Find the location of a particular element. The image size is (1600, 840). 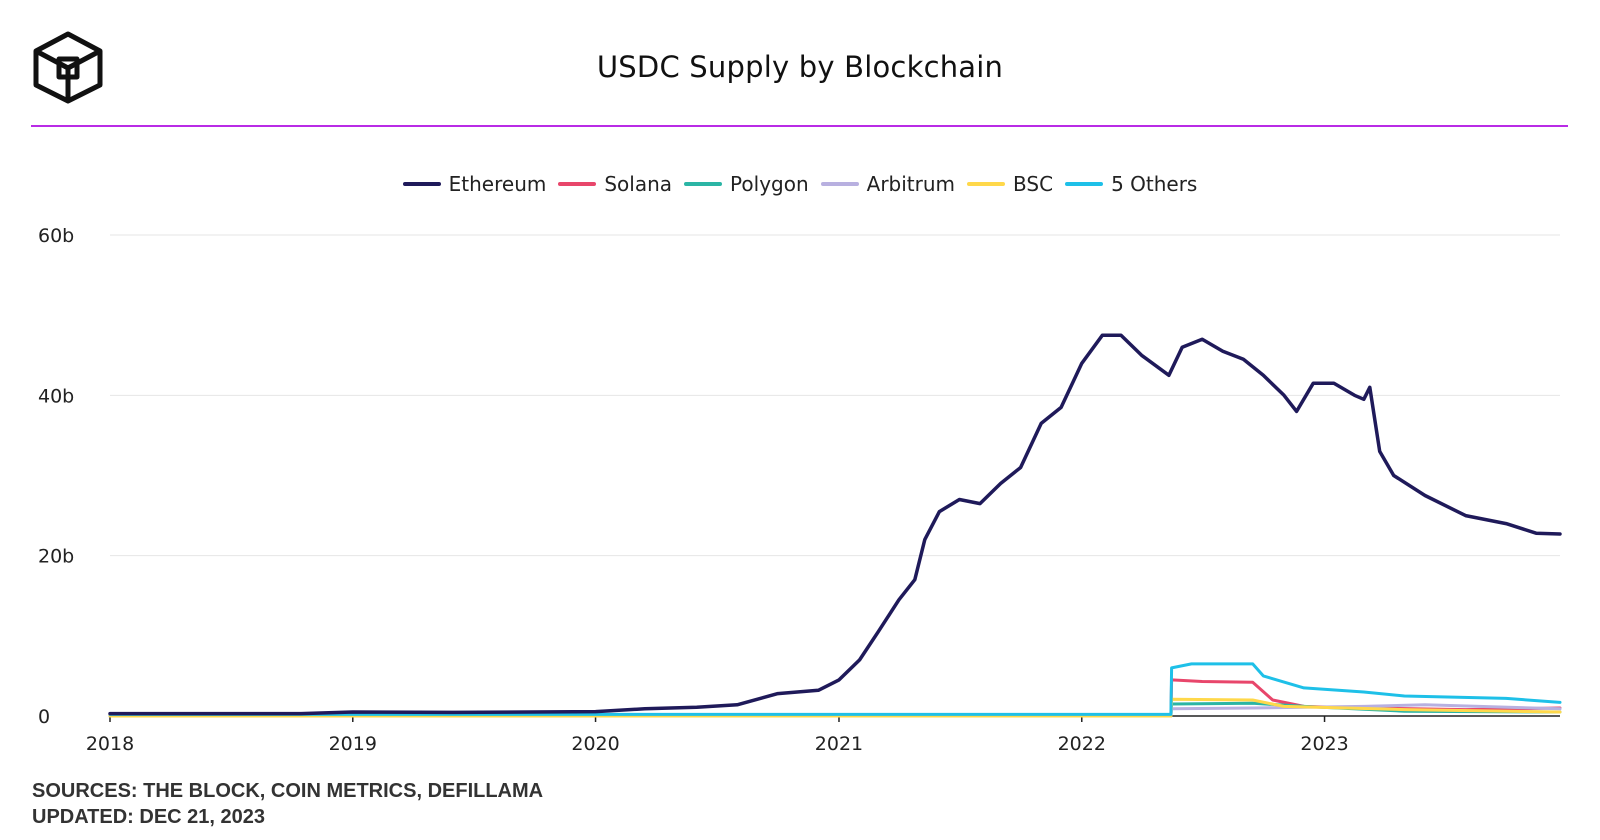

y-tick-label: 60b is located at coordinates (56, 236).